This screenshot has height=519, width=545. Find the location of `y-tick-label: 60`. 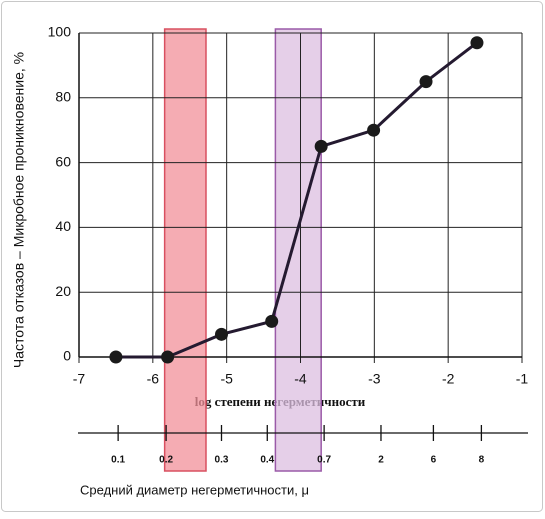

y-tick-label: 60 is located at coordinates (63, 161).